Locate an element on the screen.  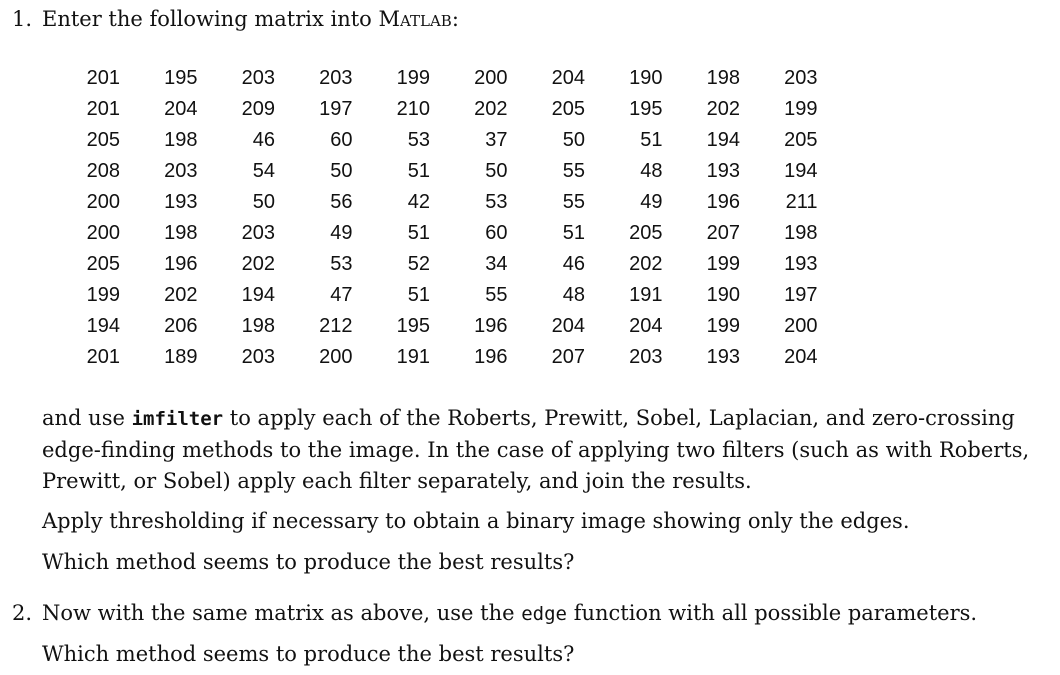
matrix-cell: 60 is located at coordinates (496, 233).